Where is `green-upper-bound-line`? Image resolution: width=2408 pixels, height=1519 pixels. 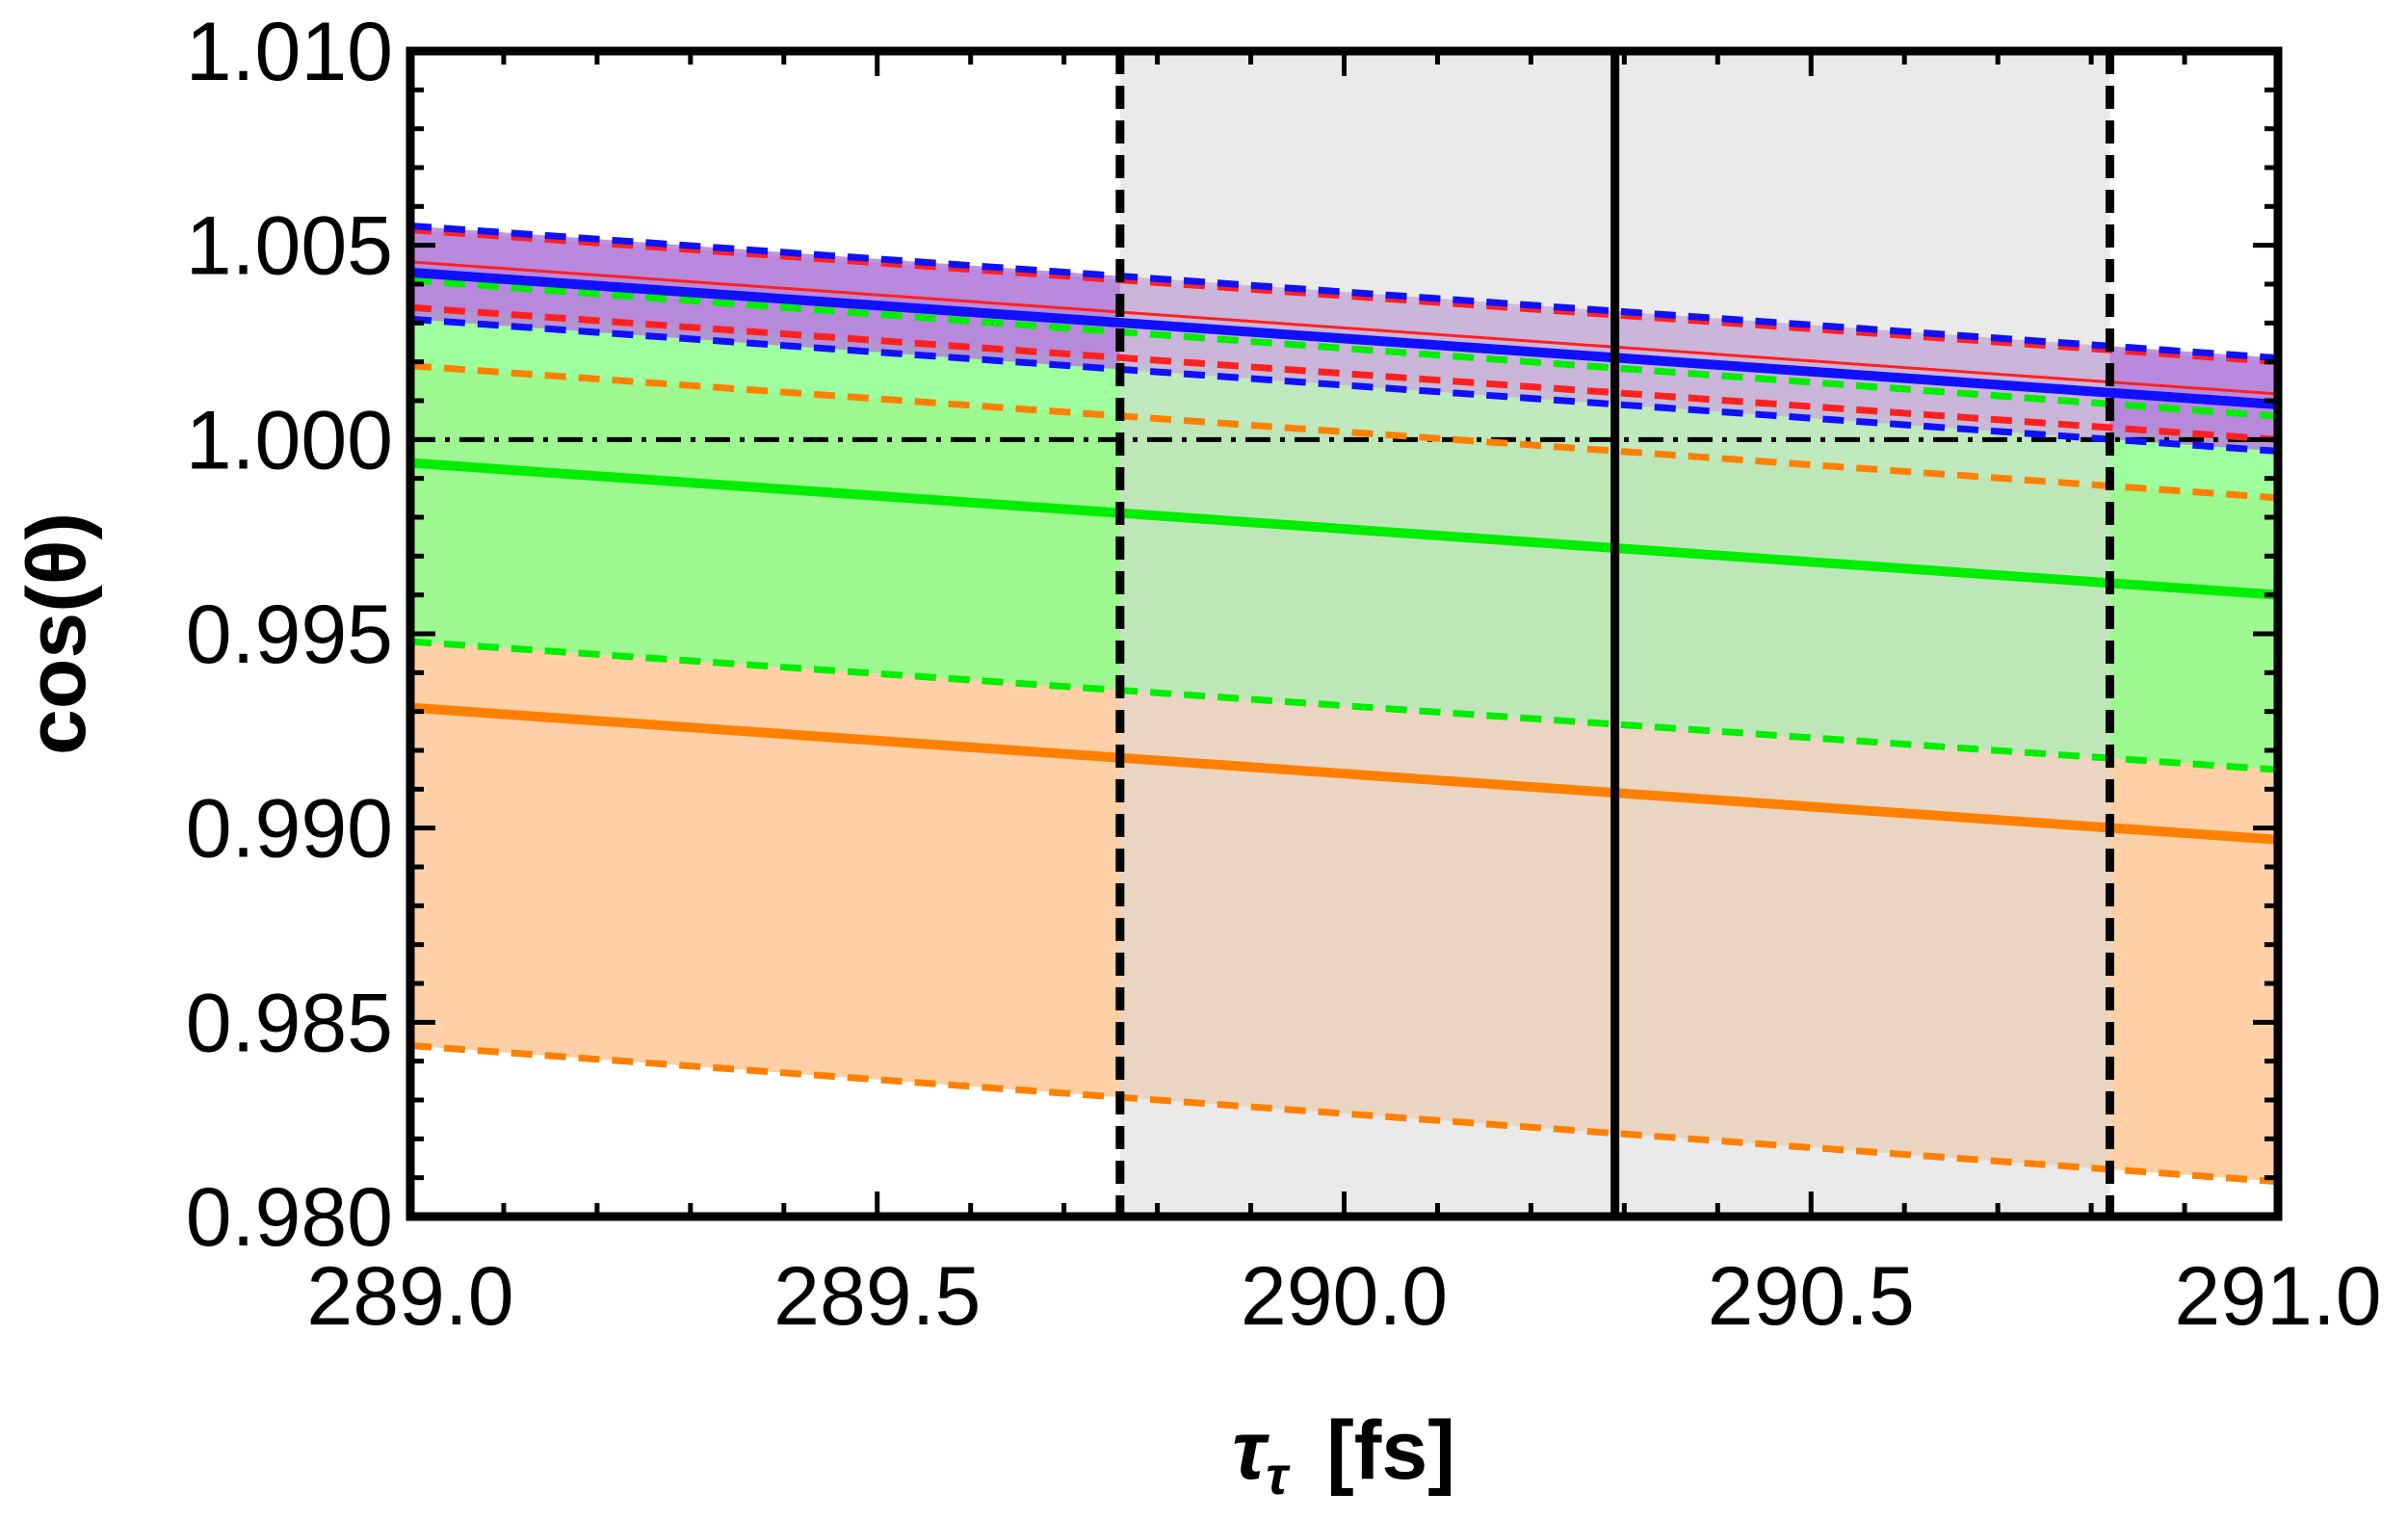 green-upper-bound-line is located at coordinates (1344, 348).